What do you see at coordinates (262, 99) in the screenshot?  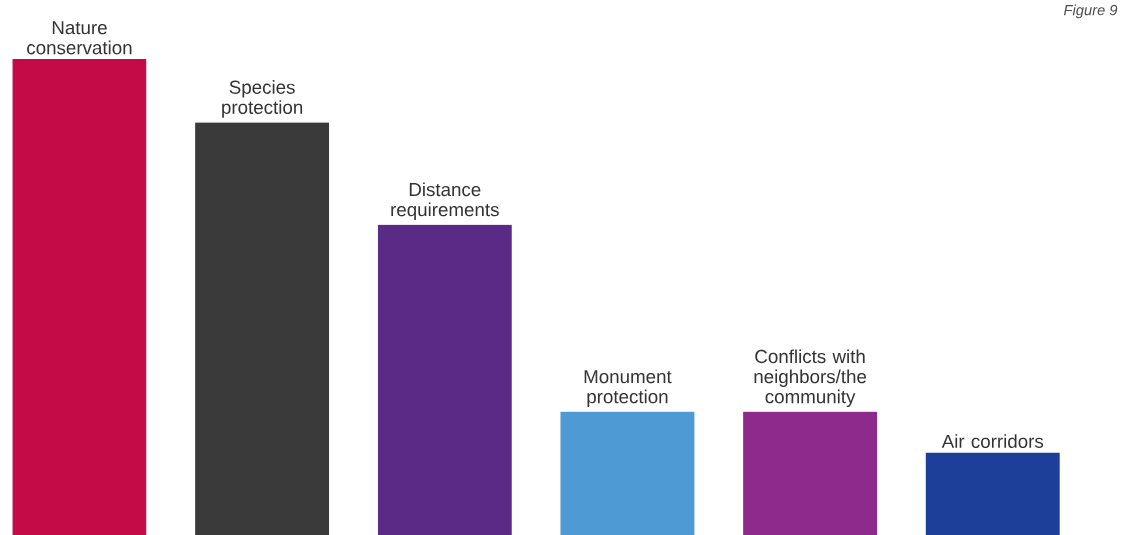 I see `x-tick-label: Species protection` at bounding box center [262, 99].